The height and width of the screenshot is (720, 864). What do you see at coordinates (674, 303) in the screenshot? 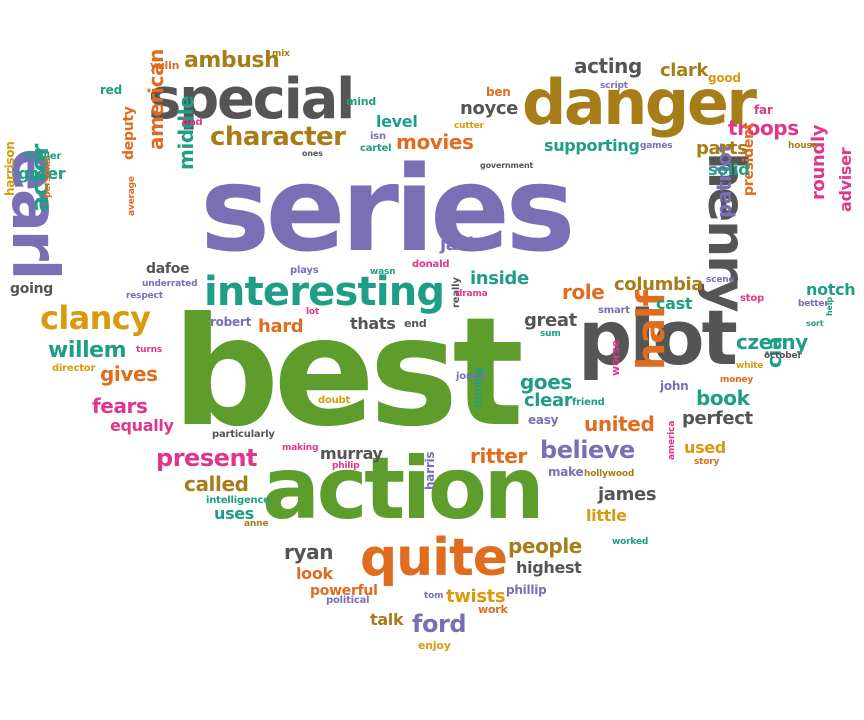
I see `word-cast: cast` at bounding box center [674, 303].